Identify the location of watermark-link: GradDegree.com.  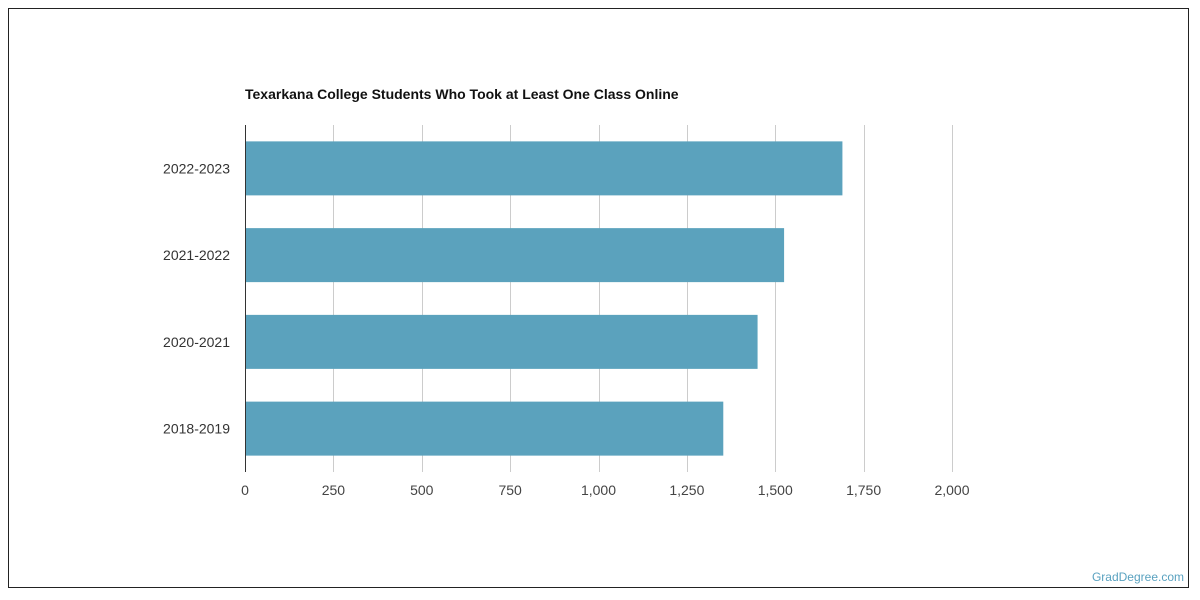
(1137, 577).